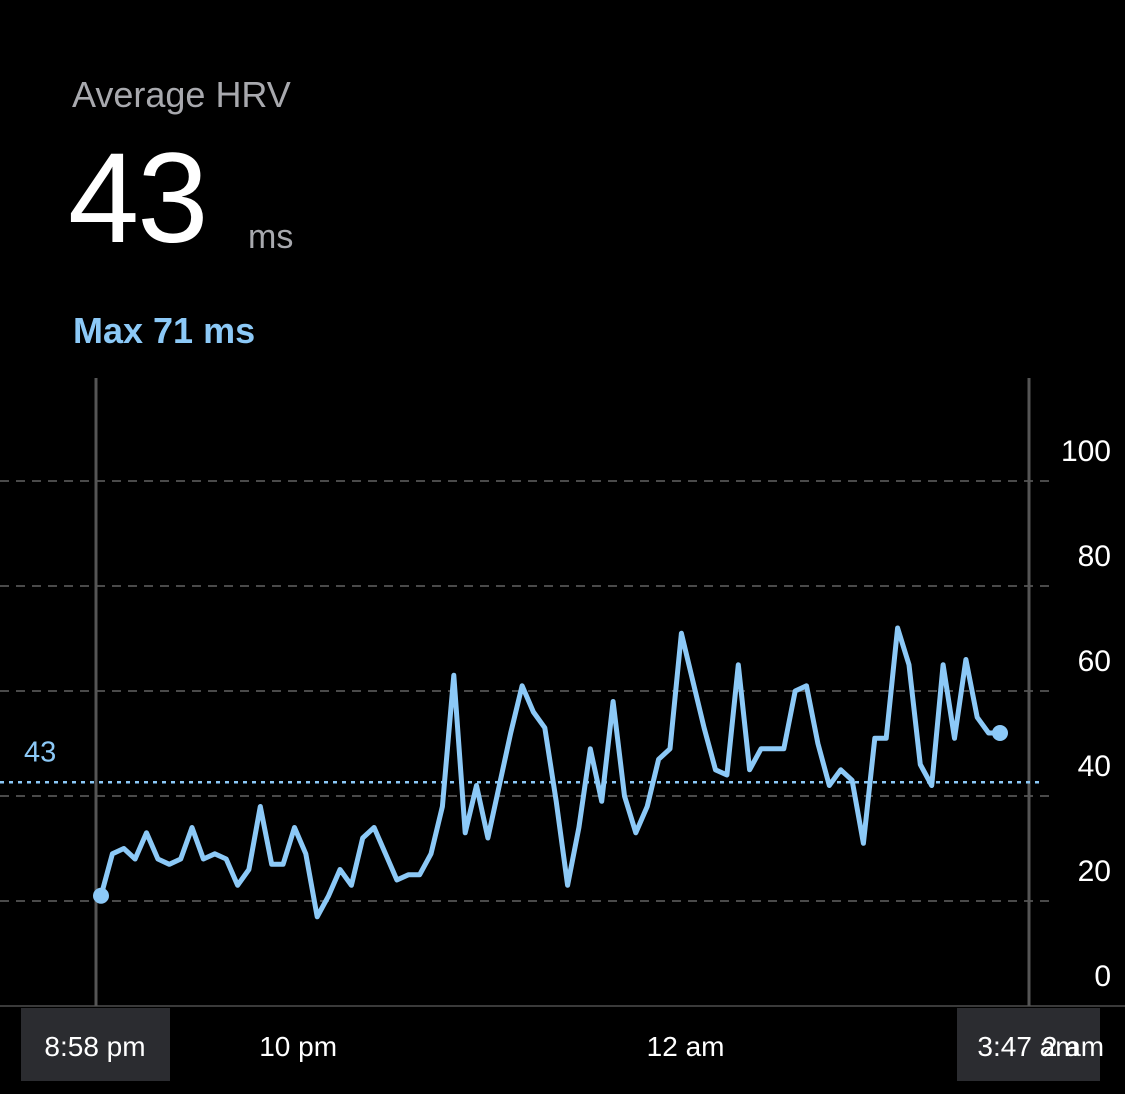 This screenshot has width=1125, height=1094. I want to click on x-tick-label: 10 pm, so click(298, 1046).